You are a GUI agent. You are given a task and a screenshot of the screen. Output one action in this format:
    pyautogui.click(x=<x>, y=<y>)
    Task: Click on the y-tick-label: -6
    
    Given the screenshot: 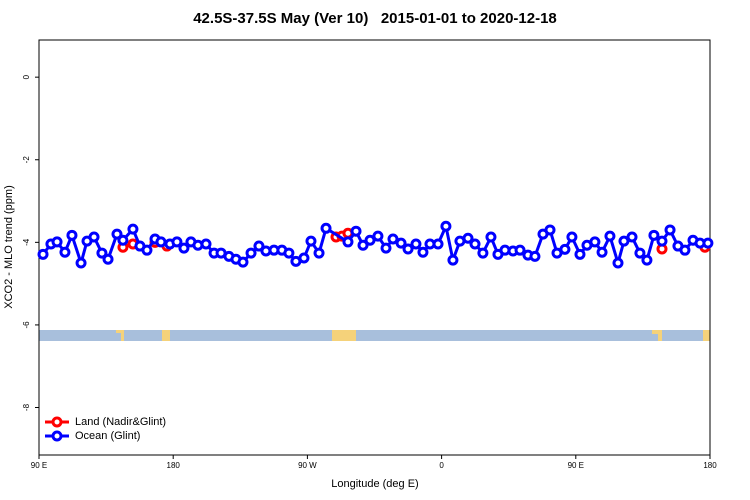 What is the action you would take?
    pyautogui.click(x=26, y=325)
    